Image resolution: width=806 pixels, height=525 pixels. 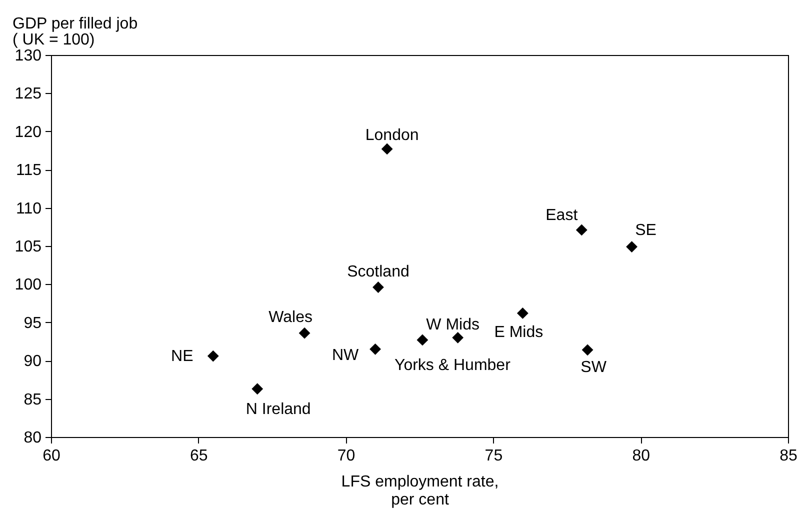 I want to click on y-tick-label: 85, so click(x=33, y=399).